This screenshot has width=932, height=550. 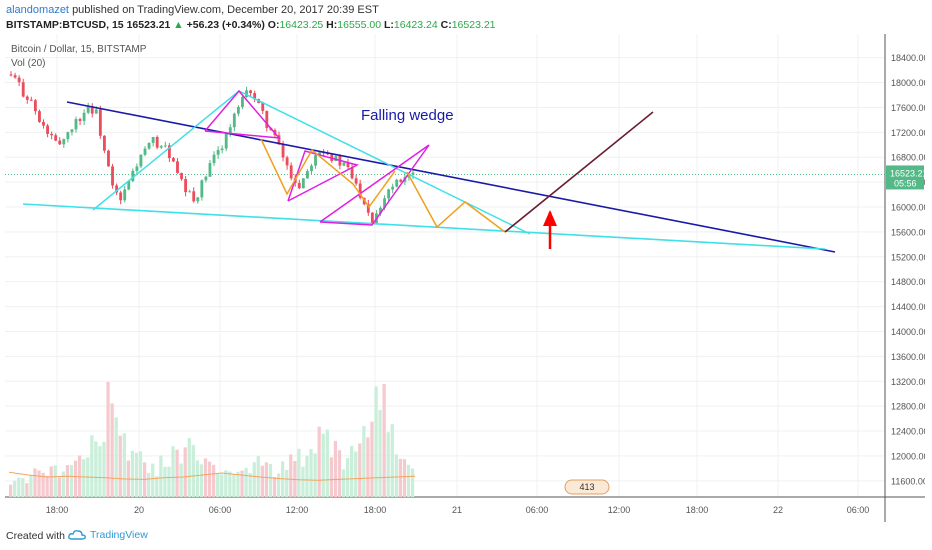 What do you see at coordinates (908, 108) in the screenshot?
I see `y-tick-label: 17600.00` at bounding box center [908, 108].